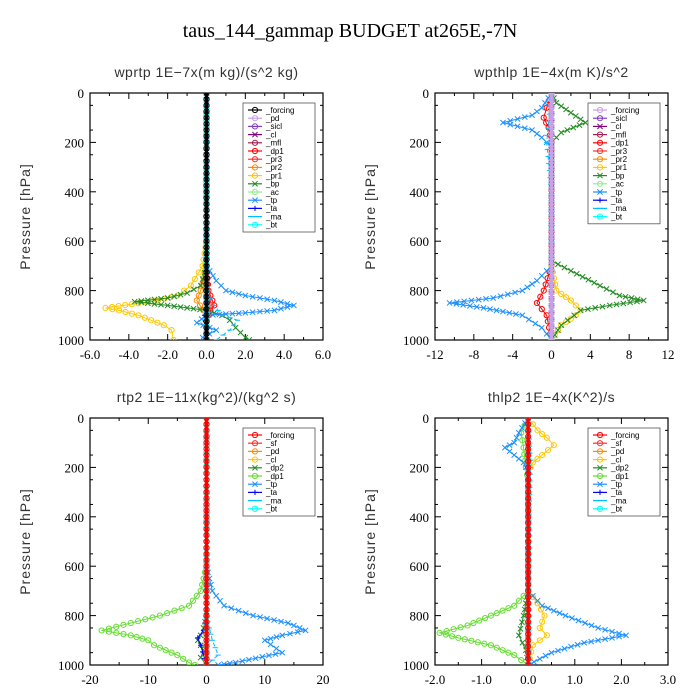 The height and width of the screenshot is (700, 700). What do you see at coordinates (75, 616) in the screenshot?
I see `y-tick-label: 800` at bounding box center [75, 616].